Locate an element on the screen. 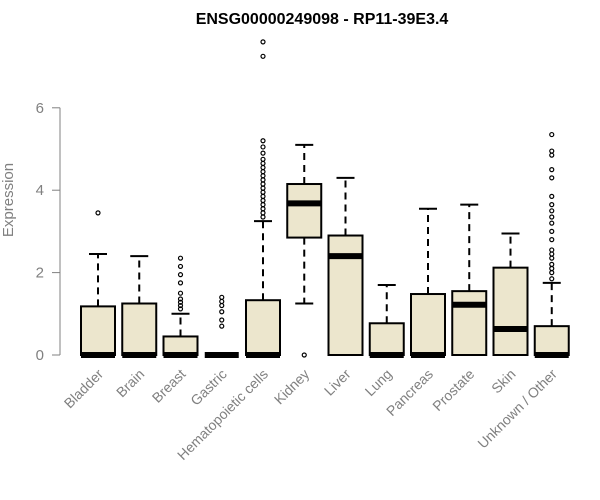 Image resolution: width=600 pixels, height=500 pixels. x-category-label: Kidney is located at coordinates (292, 387).